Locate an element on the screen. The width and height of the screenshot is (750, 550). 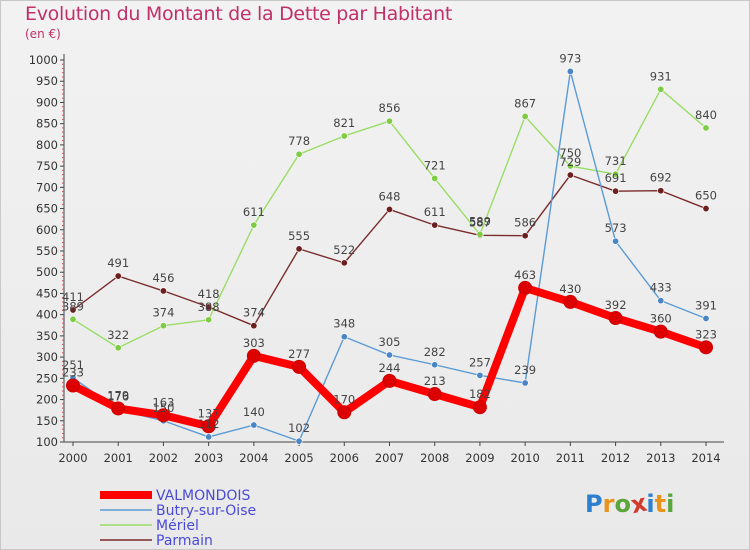
chart-unit: (en €) is located at coordinates (43, 34).